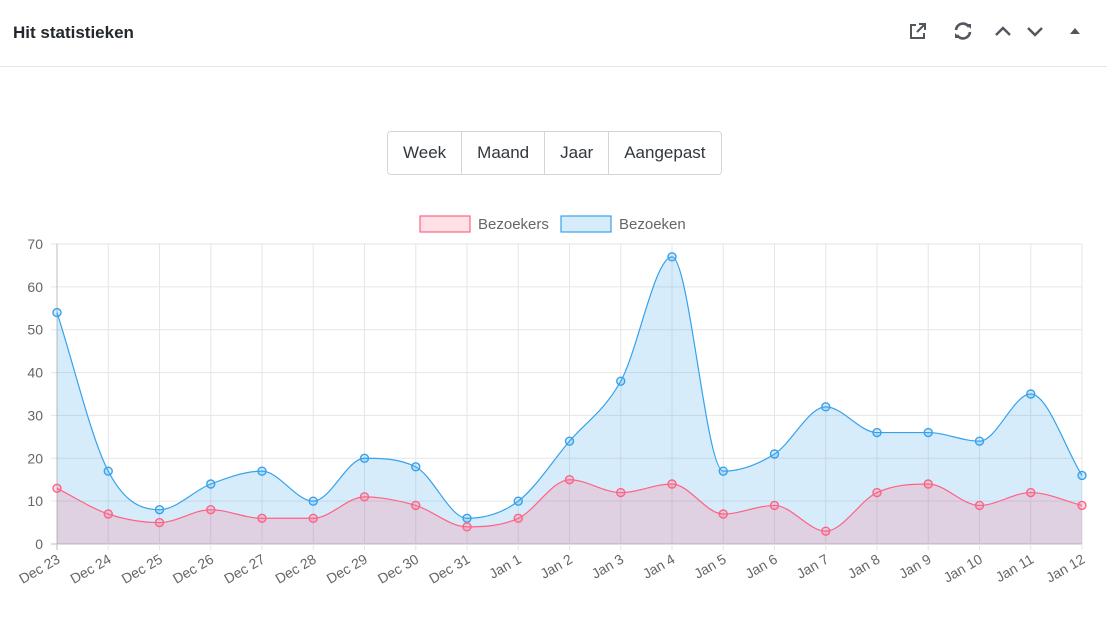 Image resolution: width=1107 pixels, height=622 pixels. I want to click on x-tick-label: Dec 30, so click(398, 569).